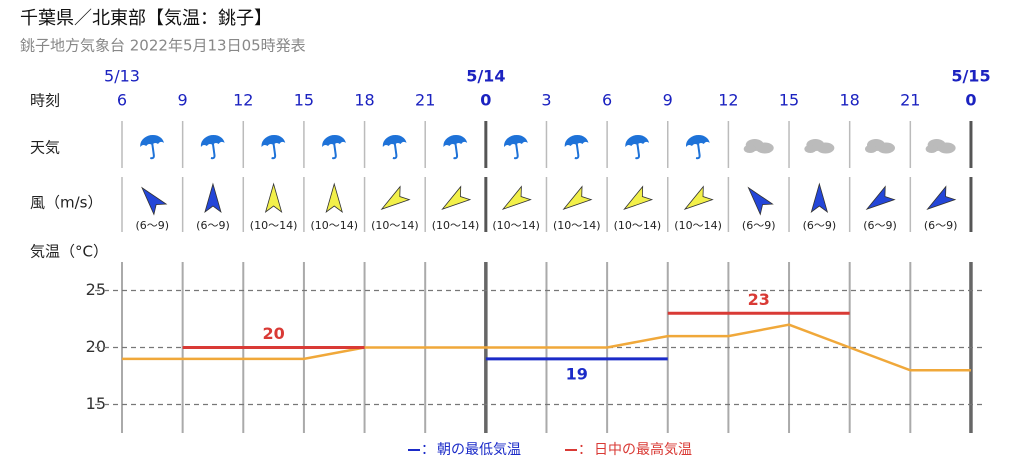  What do you see at coordinates (146, 18) in the screenshot?
I see `title: 千葉県／北東部【気温：銚子】` at bounding box center [146, 18].